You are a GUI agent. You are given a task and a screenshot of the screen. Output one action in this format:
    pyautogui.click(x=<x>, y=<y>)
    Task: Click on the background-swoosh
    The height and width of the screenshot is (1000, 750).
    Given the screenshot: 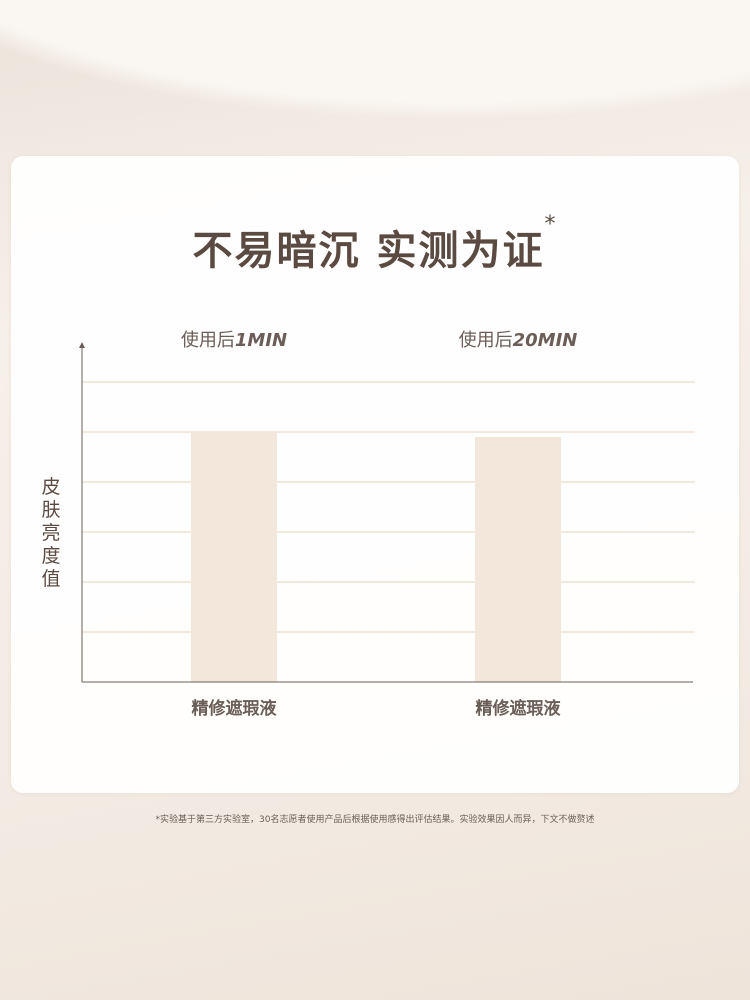 What is the action you would take?
    pyautogui.click(x=375, y=60)
    